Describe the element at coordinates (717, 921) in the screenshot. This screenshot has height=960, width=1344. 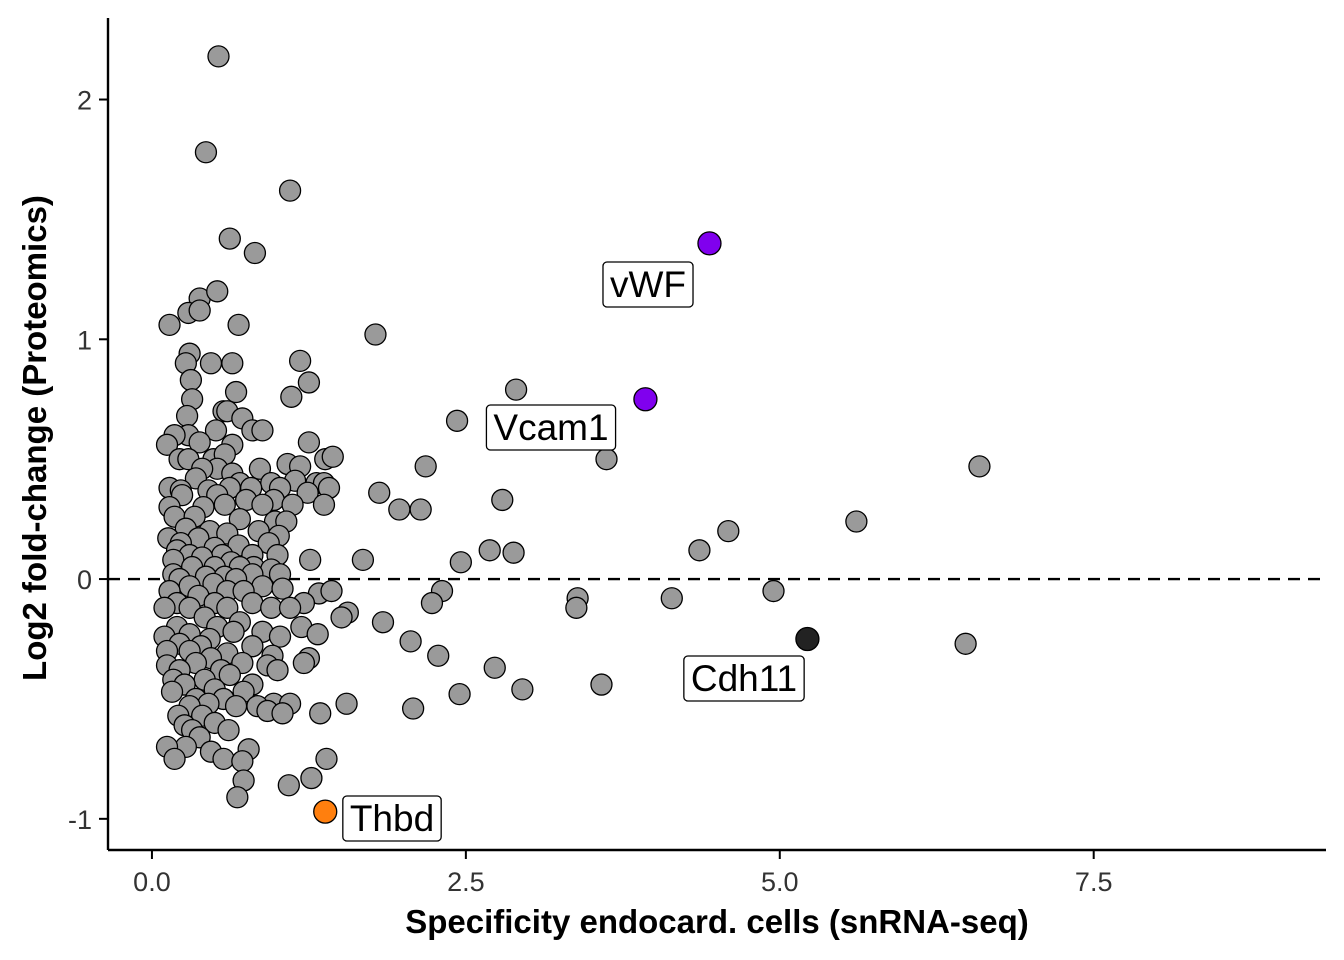
I see `x-axis-title: Specificity endocard. cells (snRNA-seq)` at that location.